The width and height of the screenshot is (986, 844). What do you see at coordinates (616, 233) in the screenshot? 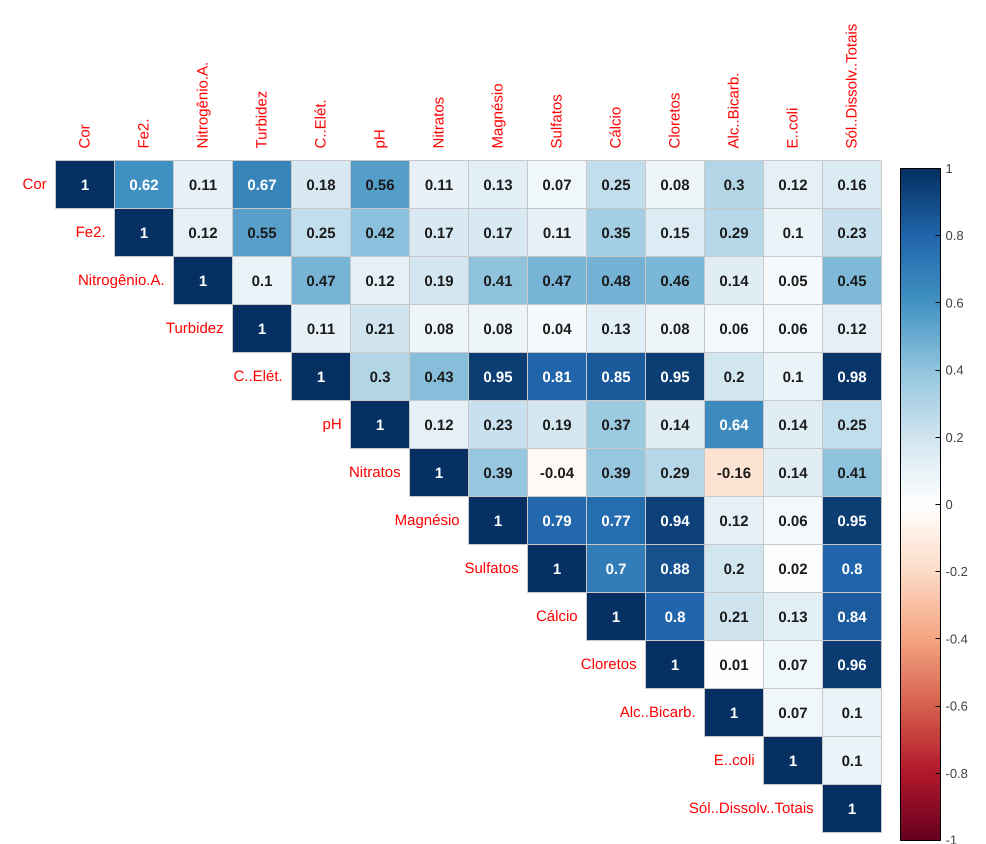
I see `data-label: 0.35` at bounding box center [616, 233].